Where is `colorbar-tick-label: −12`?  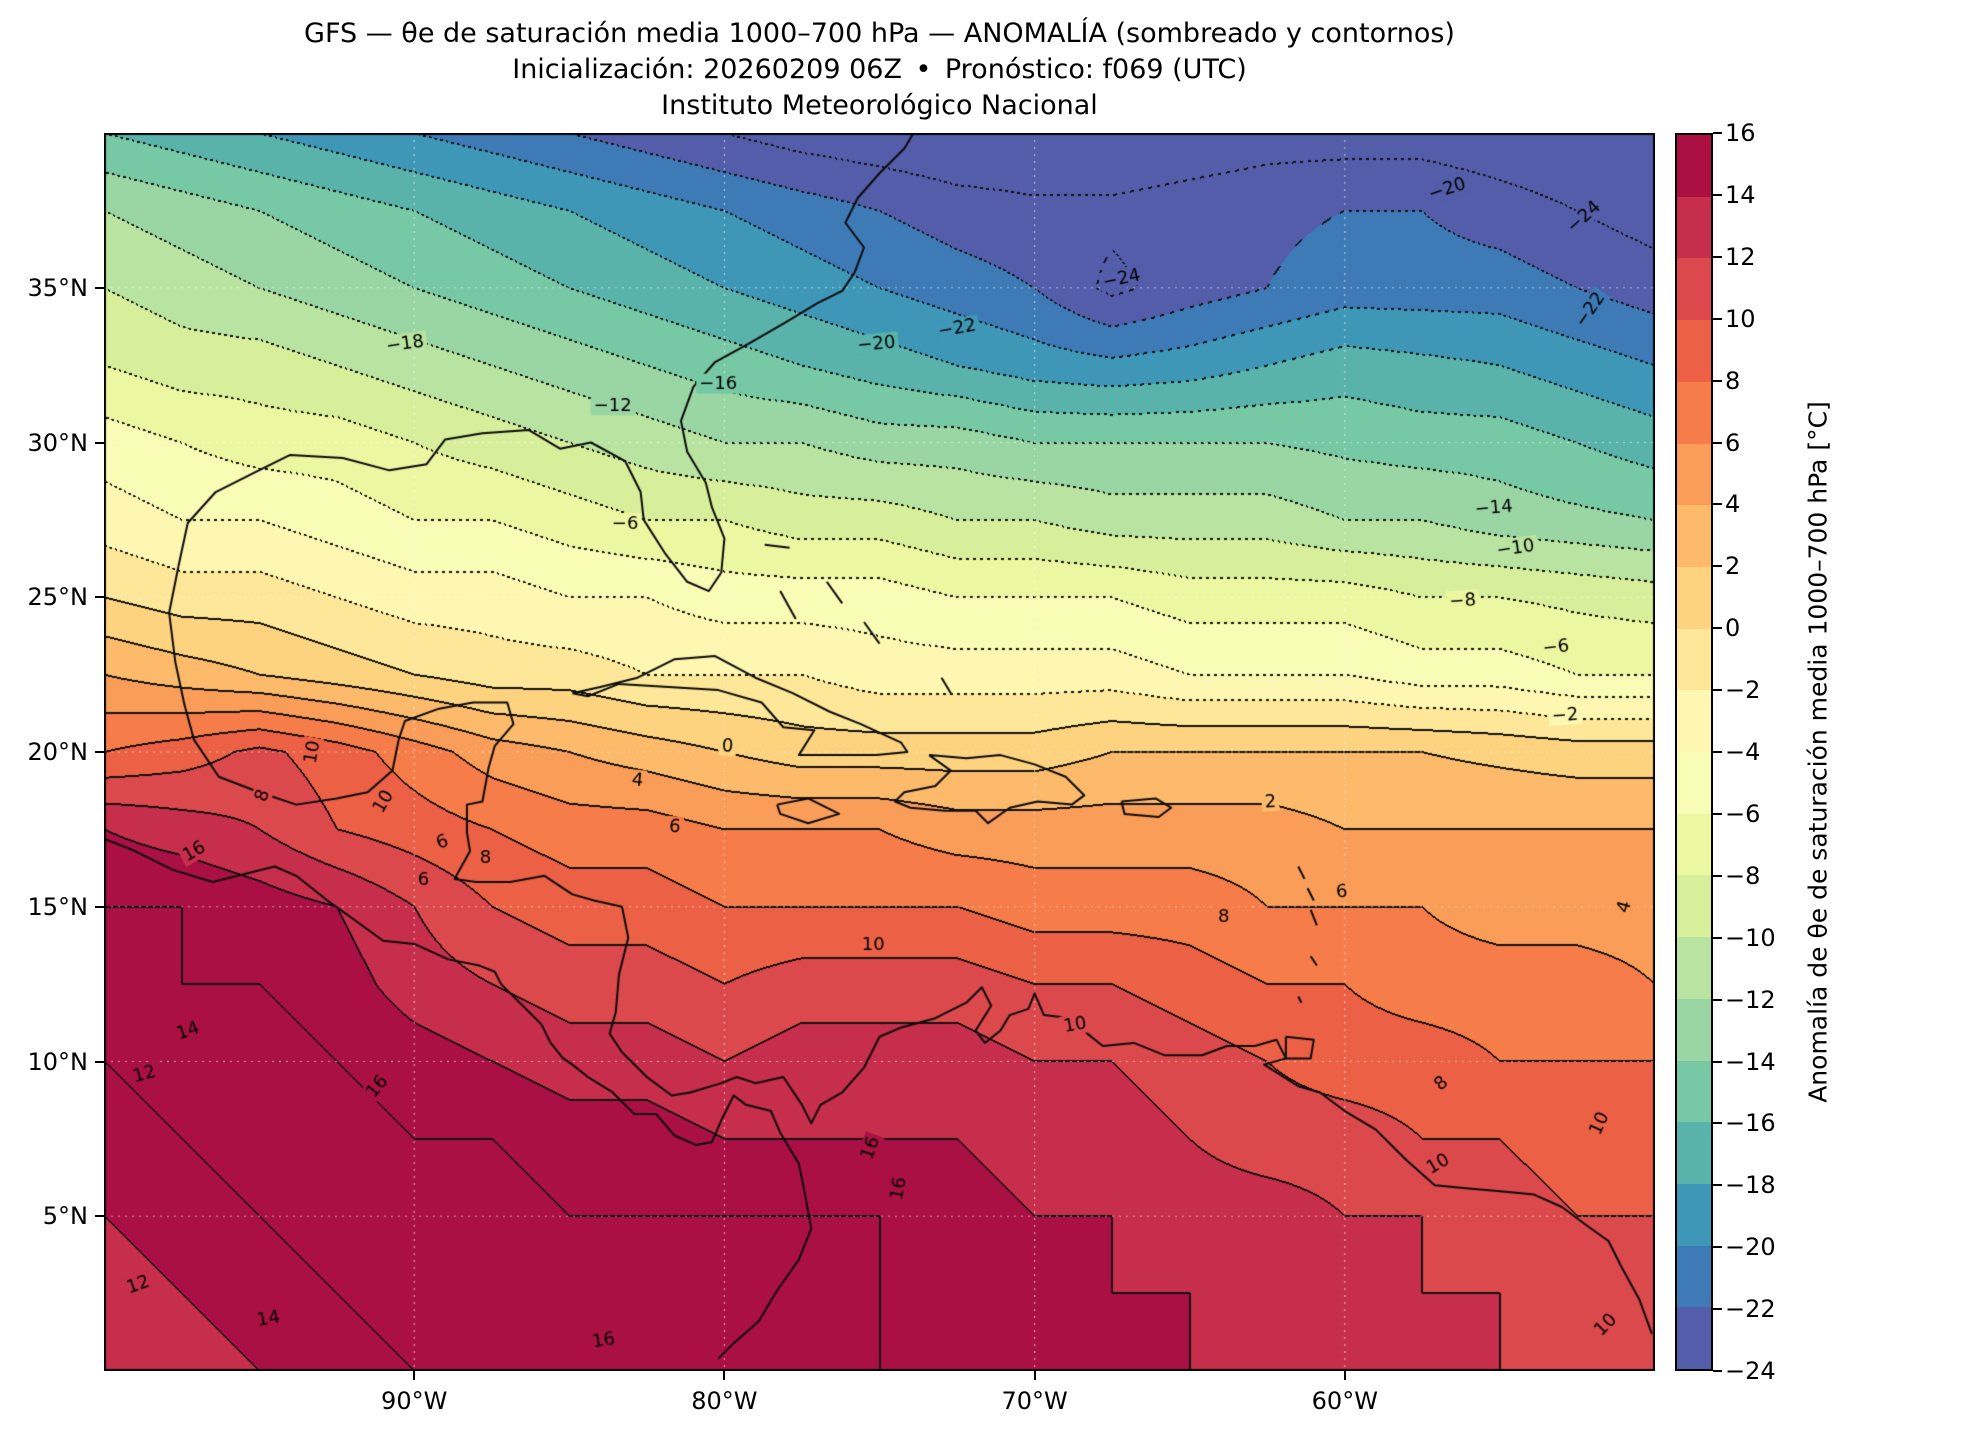 colorbar-tick-label: −12 is located at coordinates (1750, 999).